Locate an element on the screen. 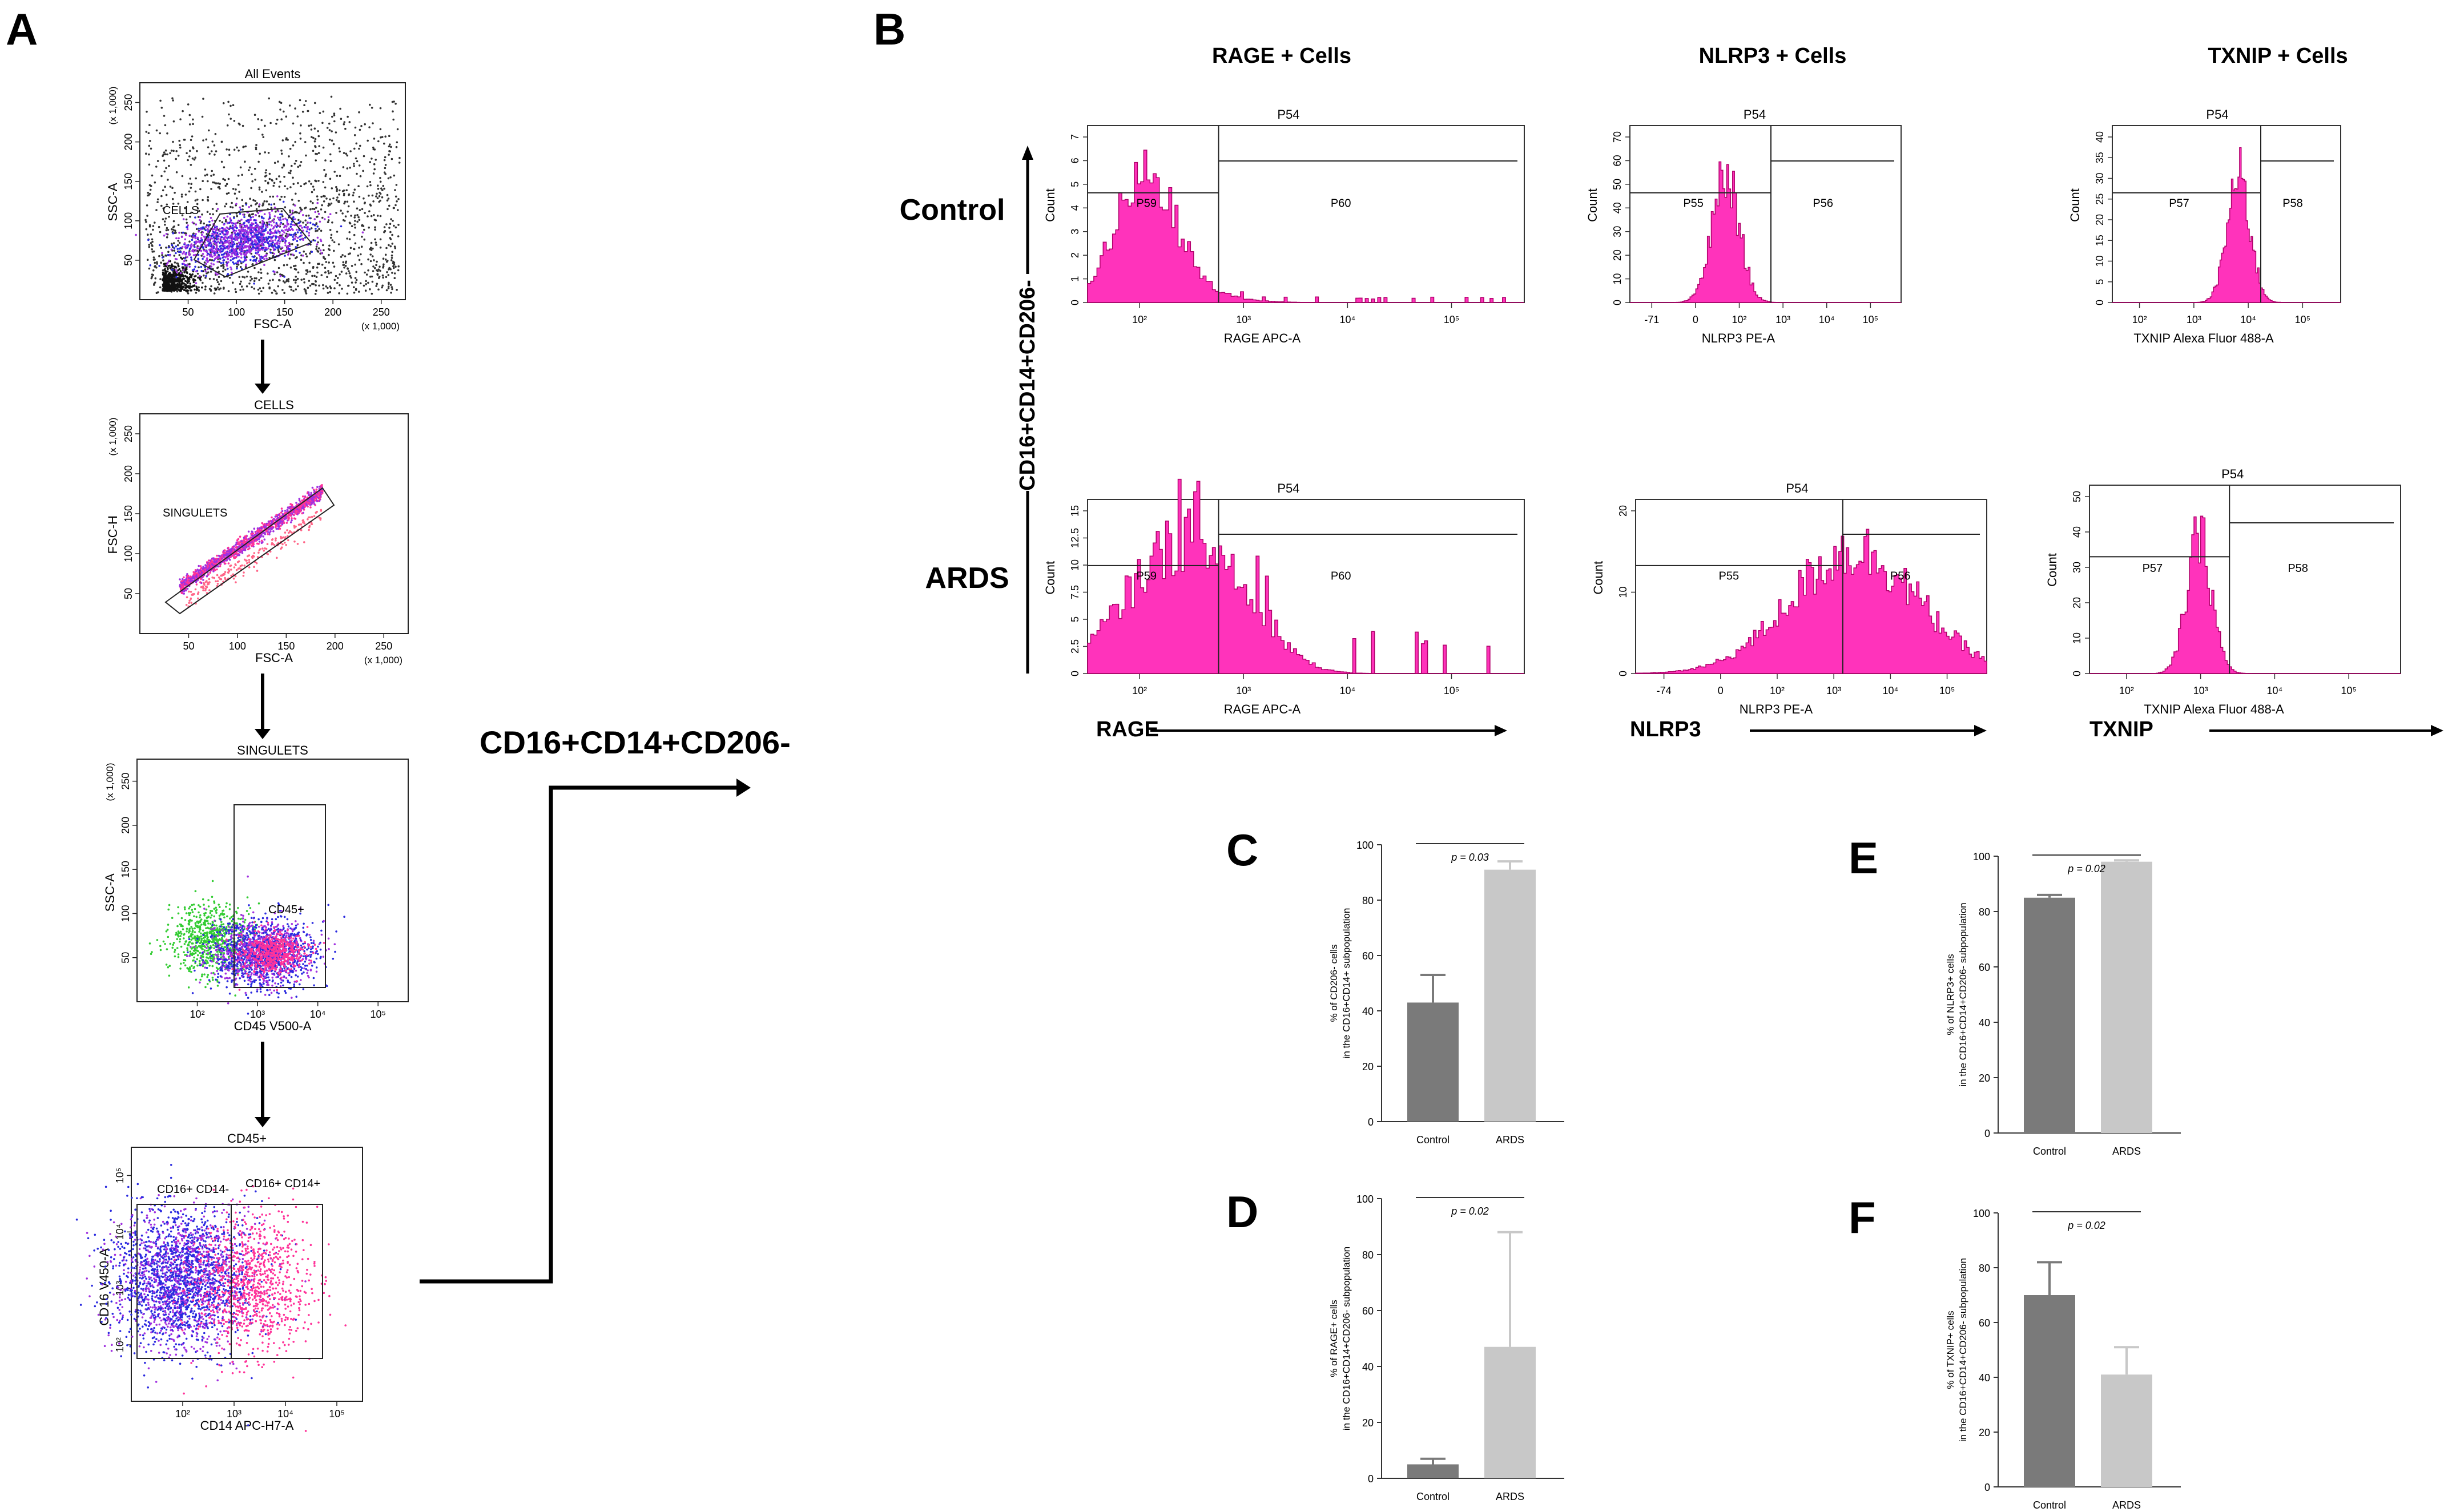  y-unit-label: (x 1,000) is located at coordinates (112, 105).